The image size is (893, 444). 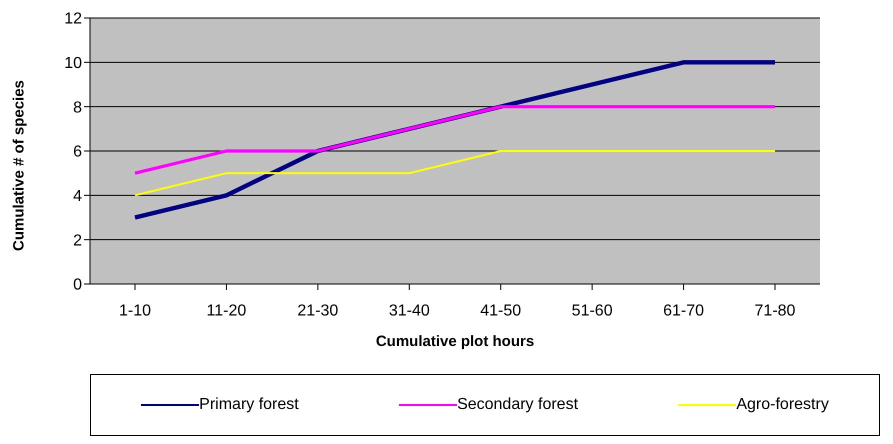 What do you see at coordinates (73, 63) in the screenshot?
I see `y-tick-label: 10` at bounding box center [73, 63].